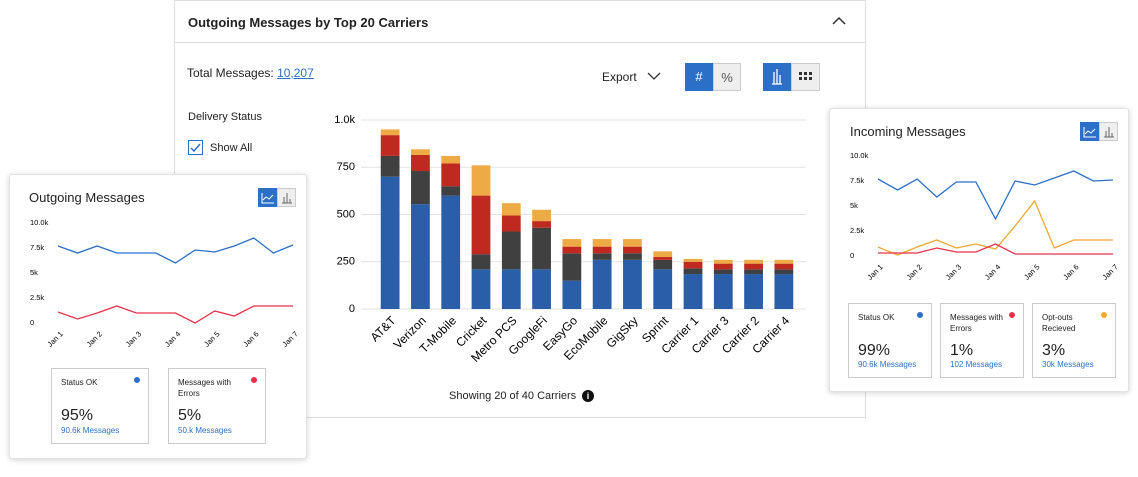  Describe the element at coordinates (346, 214) in the screenshot. I see `y-tick-label: 500` at that location.